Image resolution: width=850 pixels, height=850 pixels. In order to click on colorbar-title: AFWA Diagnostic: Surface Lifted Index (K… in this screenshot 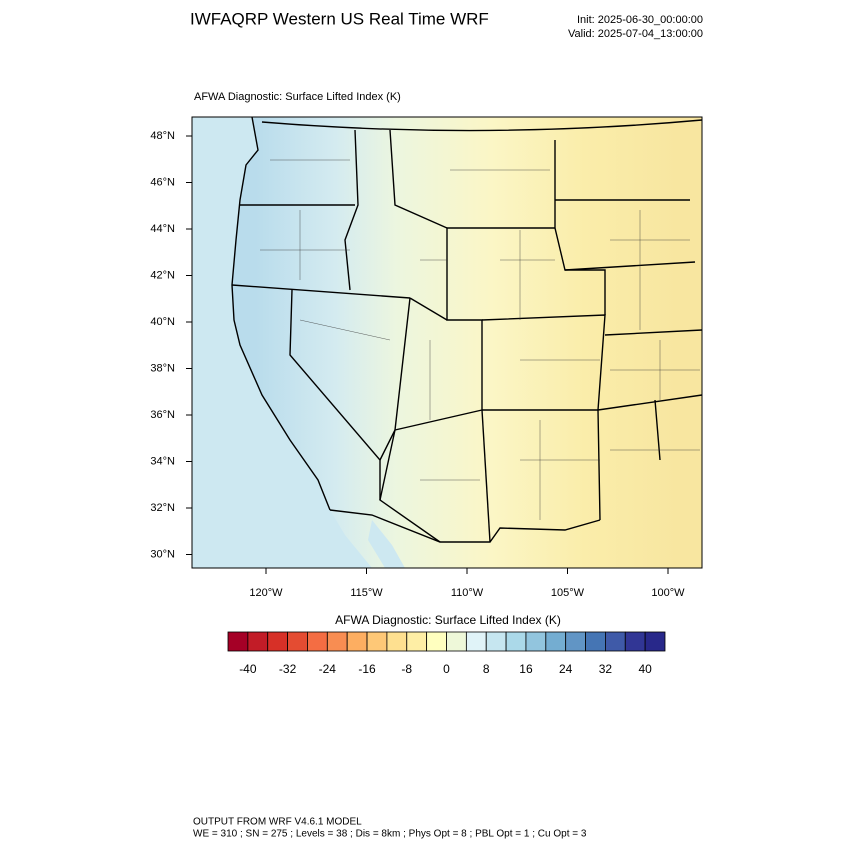, I will do `click(448, 620)`.